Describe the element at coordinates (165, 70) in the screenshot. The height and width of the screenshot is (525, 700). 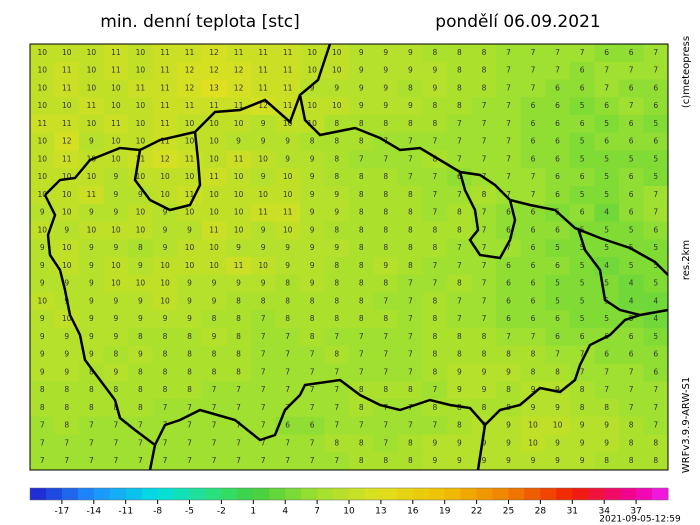
I see `grid-value: 11` at that location.